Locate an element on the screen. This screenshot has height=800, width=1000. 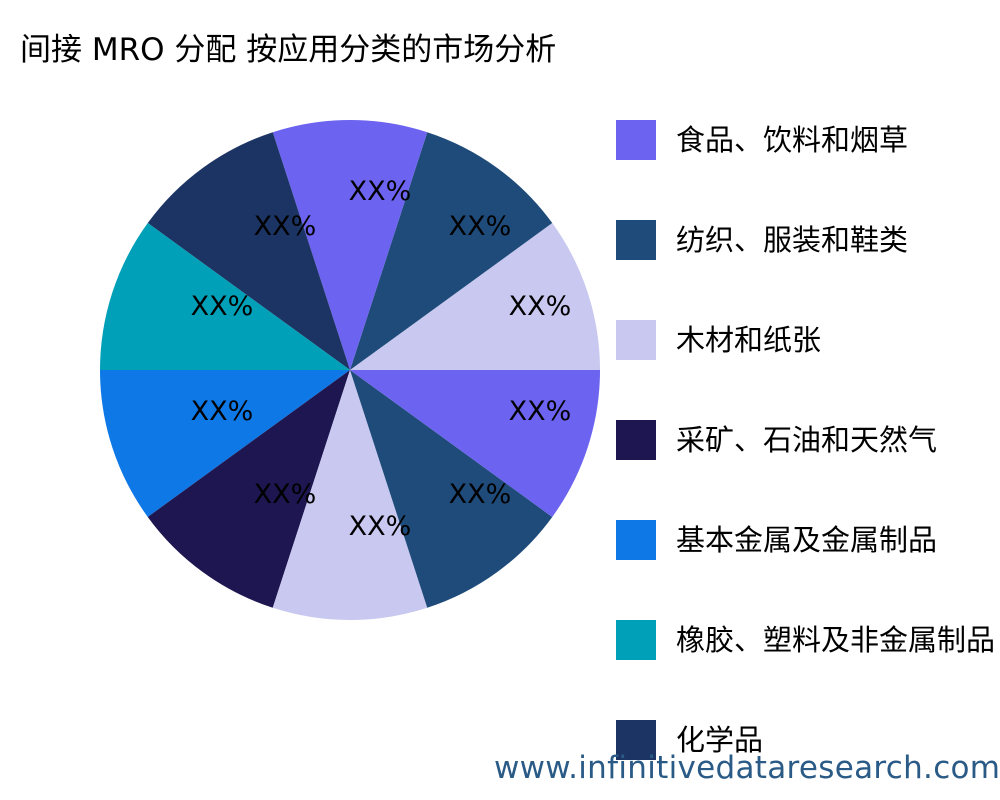
watermark-url: www.infinitivedataresearch.com is located at coordinates (747, 768).